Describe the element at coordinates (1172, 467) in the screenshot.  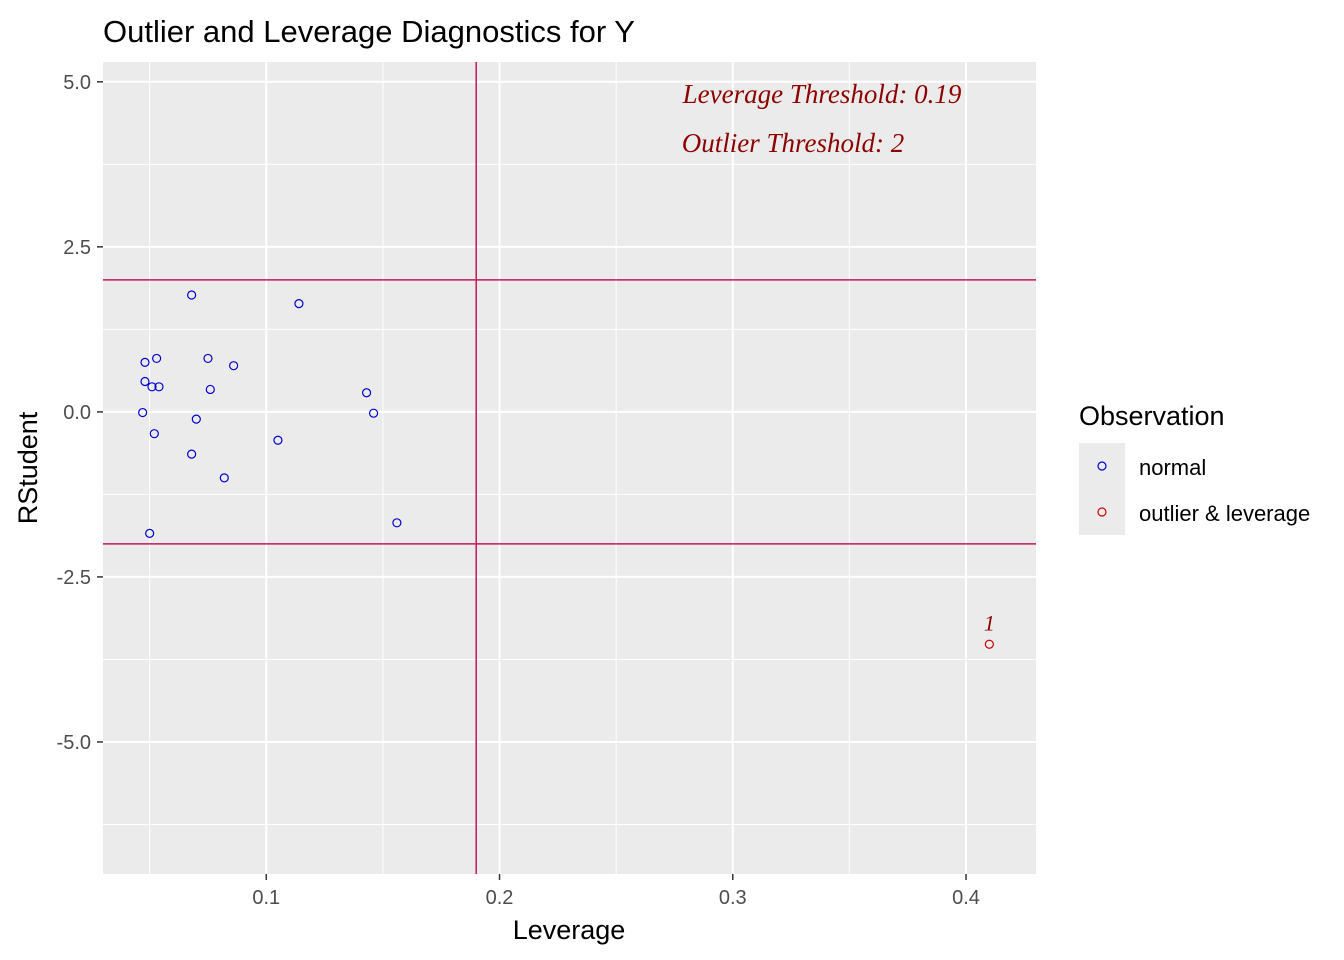
I see `legend-label-normal: normal` at that location.